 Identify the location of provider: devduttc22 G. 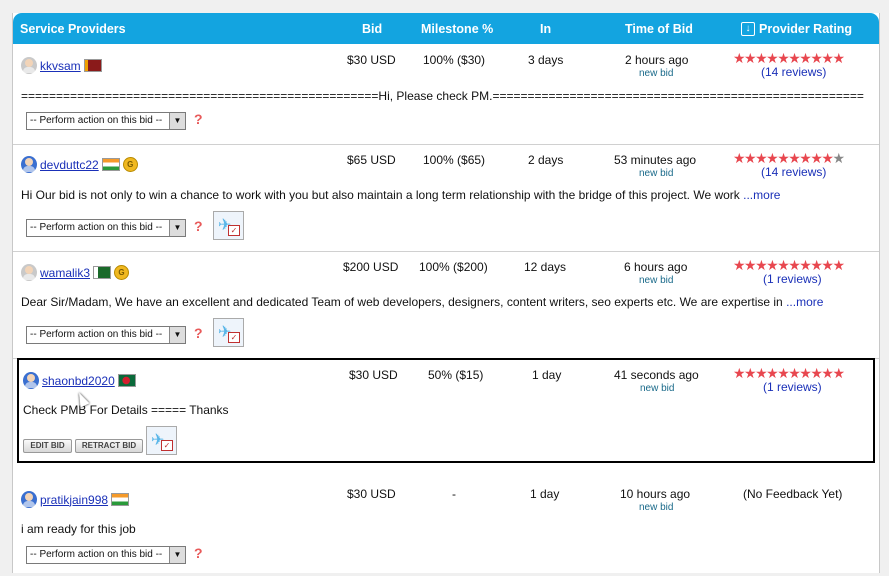
(79, 164).